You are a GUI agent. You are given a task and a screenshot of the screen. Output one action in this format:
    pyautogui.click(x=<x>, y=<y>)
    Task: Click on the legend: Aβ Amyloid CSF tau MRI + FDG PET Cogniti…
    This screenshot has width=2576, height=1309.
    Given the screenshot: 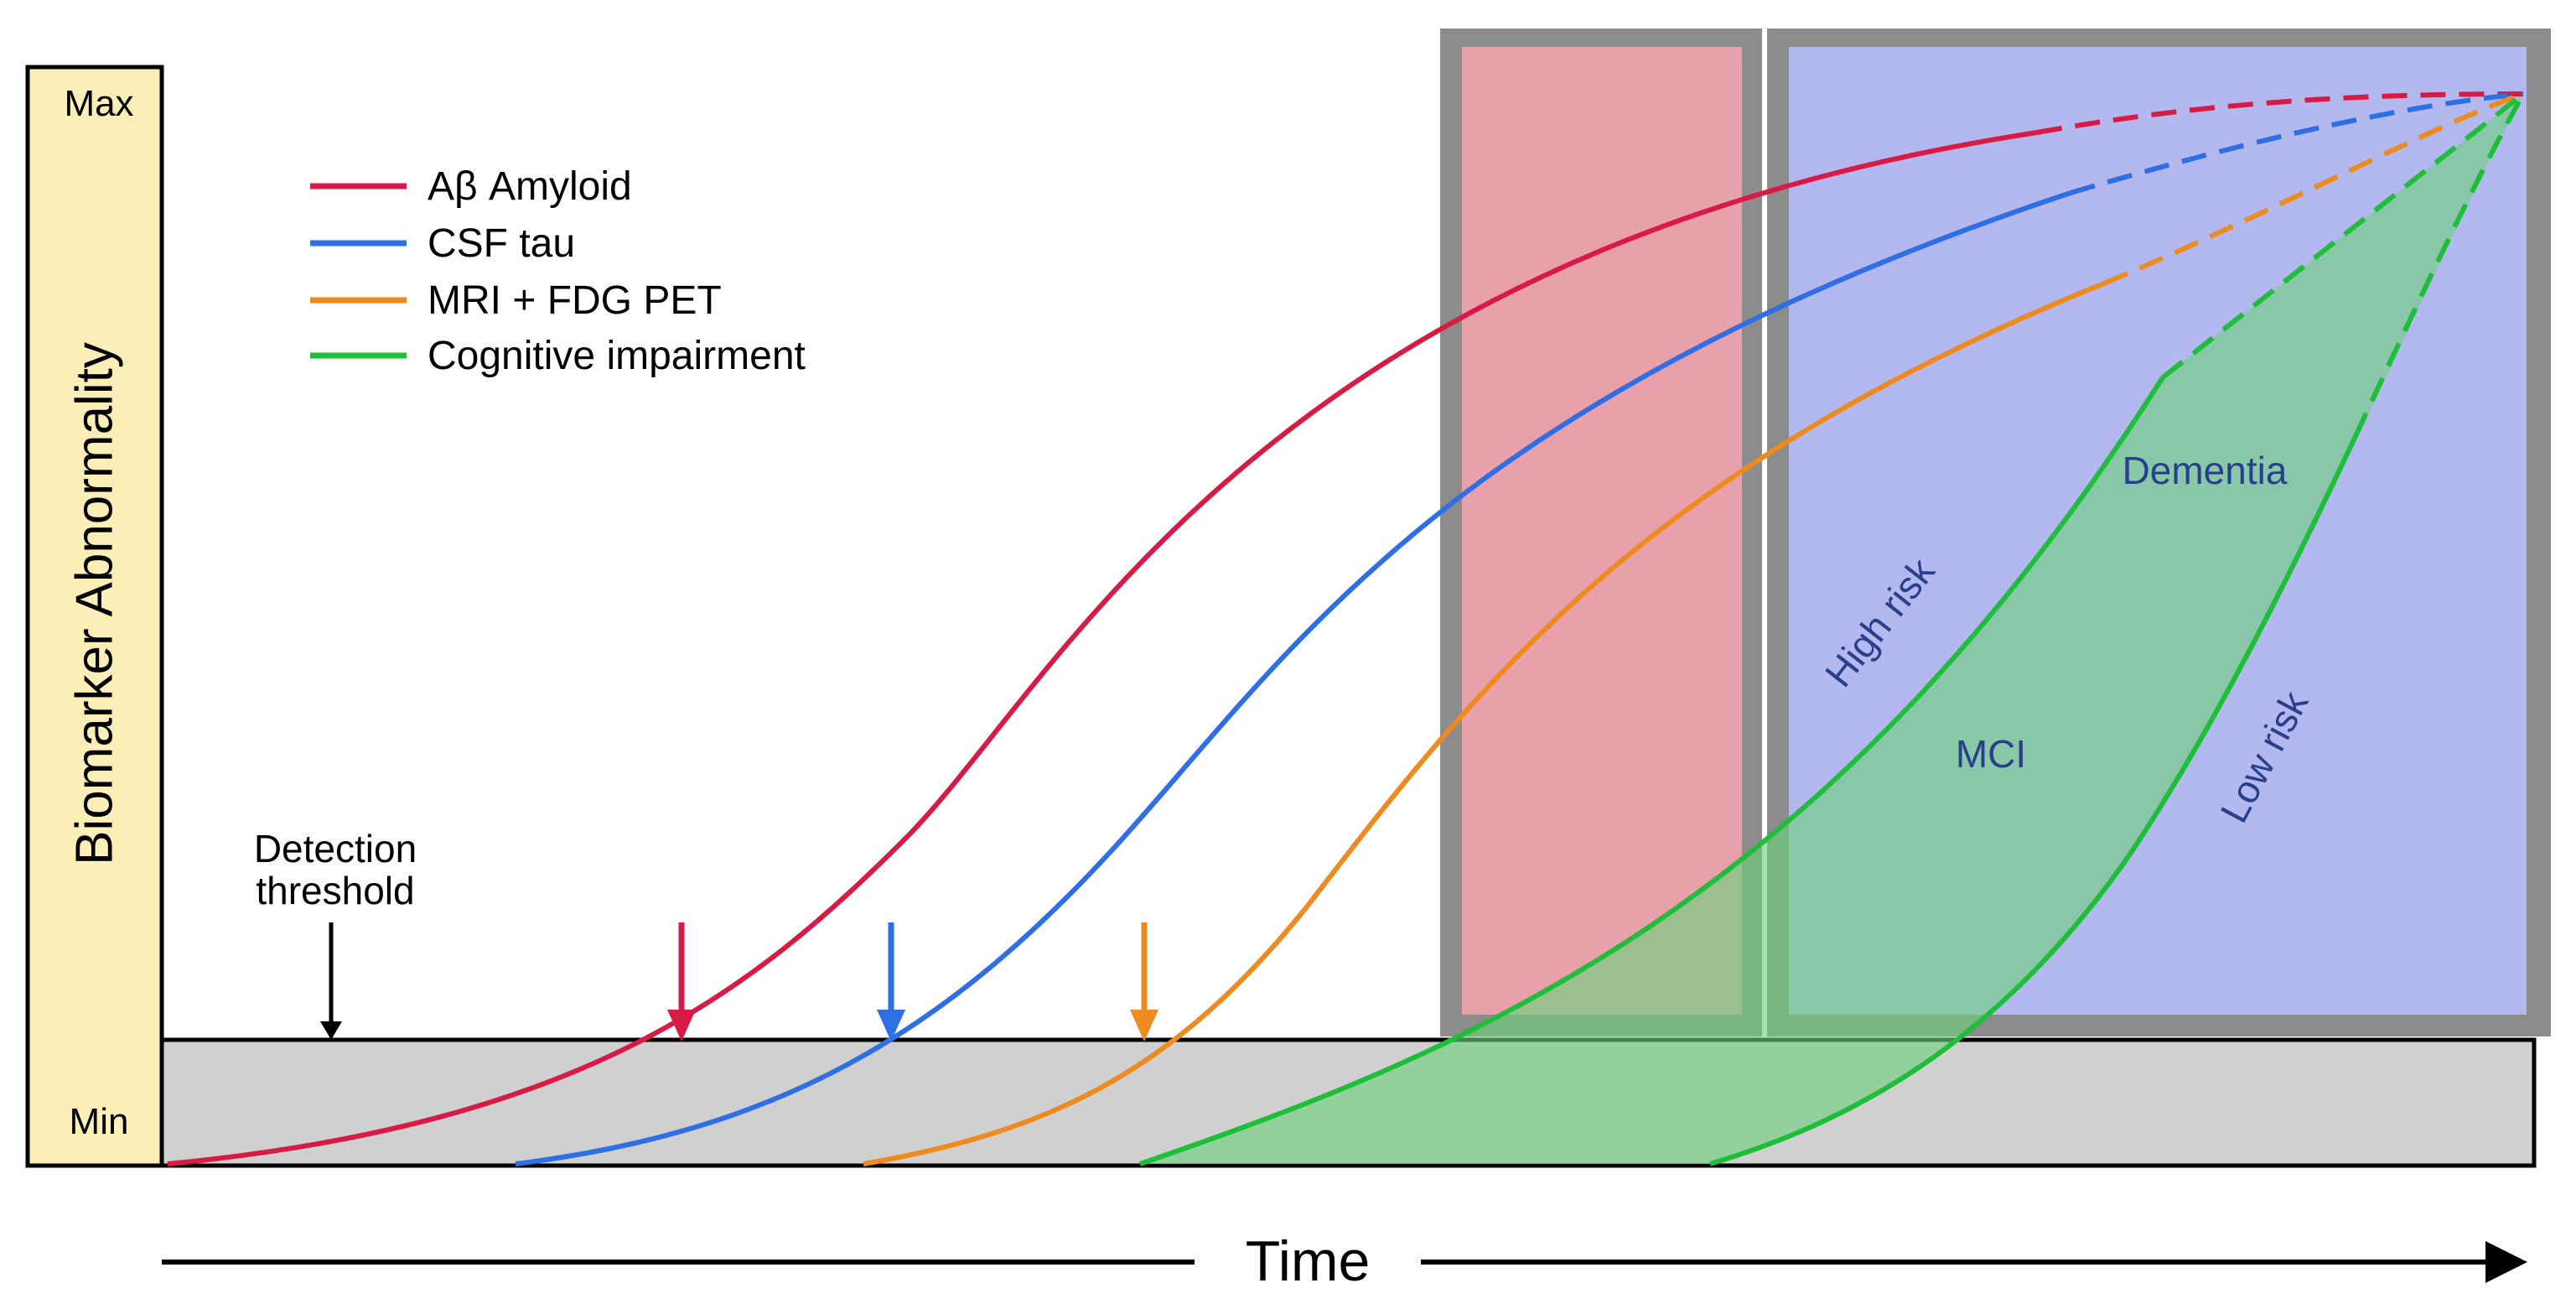 What is the action you would take?
    pyautogui.click(x=558, y=271)
    